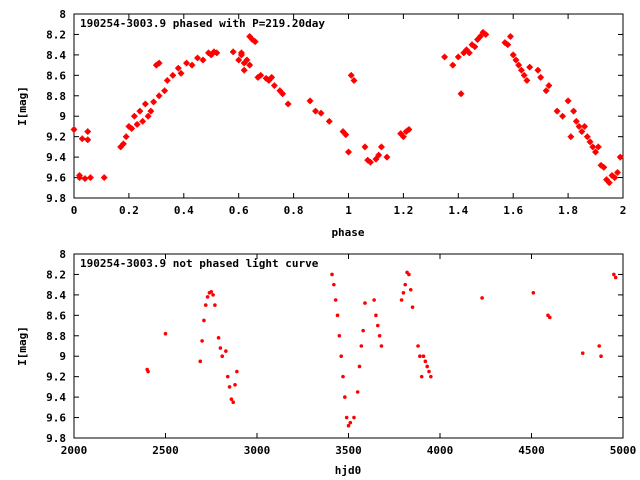 This screenshot has width=640, height=480. What do you see at coordinates (62, 14) in the screenshot?
I see `y-tick-label-top: 8` at bounding box center [62, 14].